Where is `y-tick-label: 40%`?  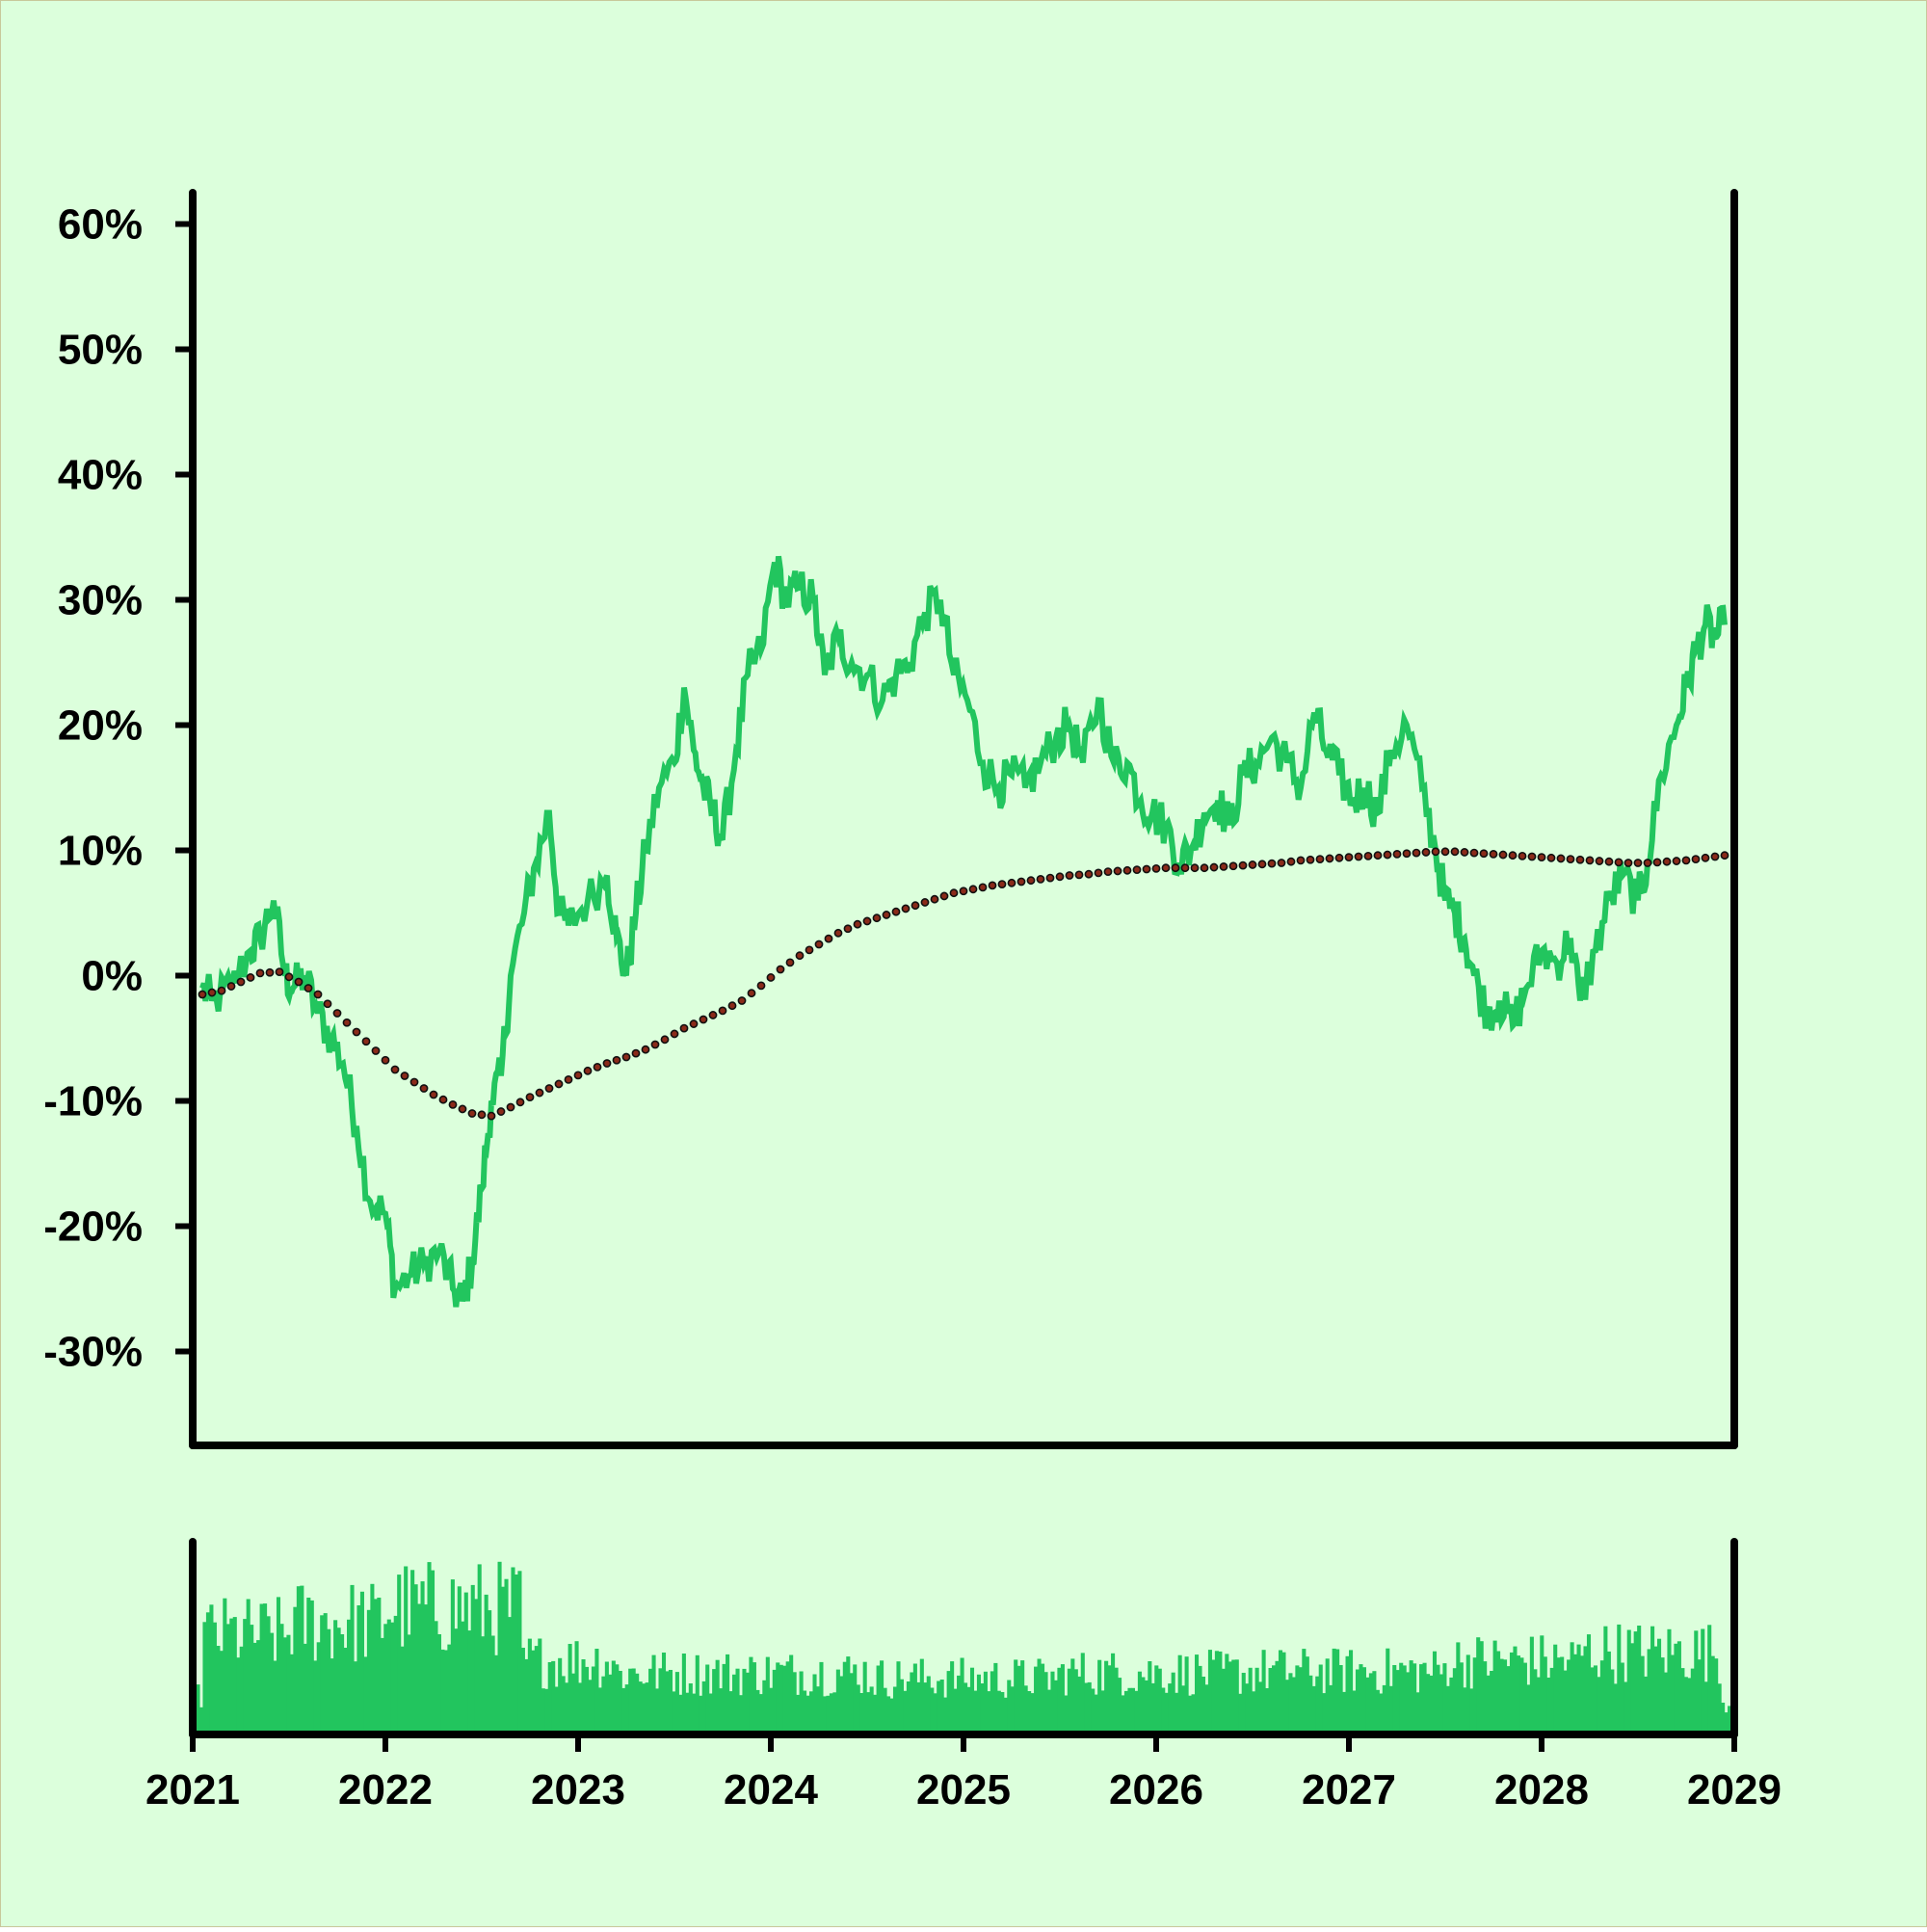
y-tick-label: 40% is located at coordinates (100, 475).